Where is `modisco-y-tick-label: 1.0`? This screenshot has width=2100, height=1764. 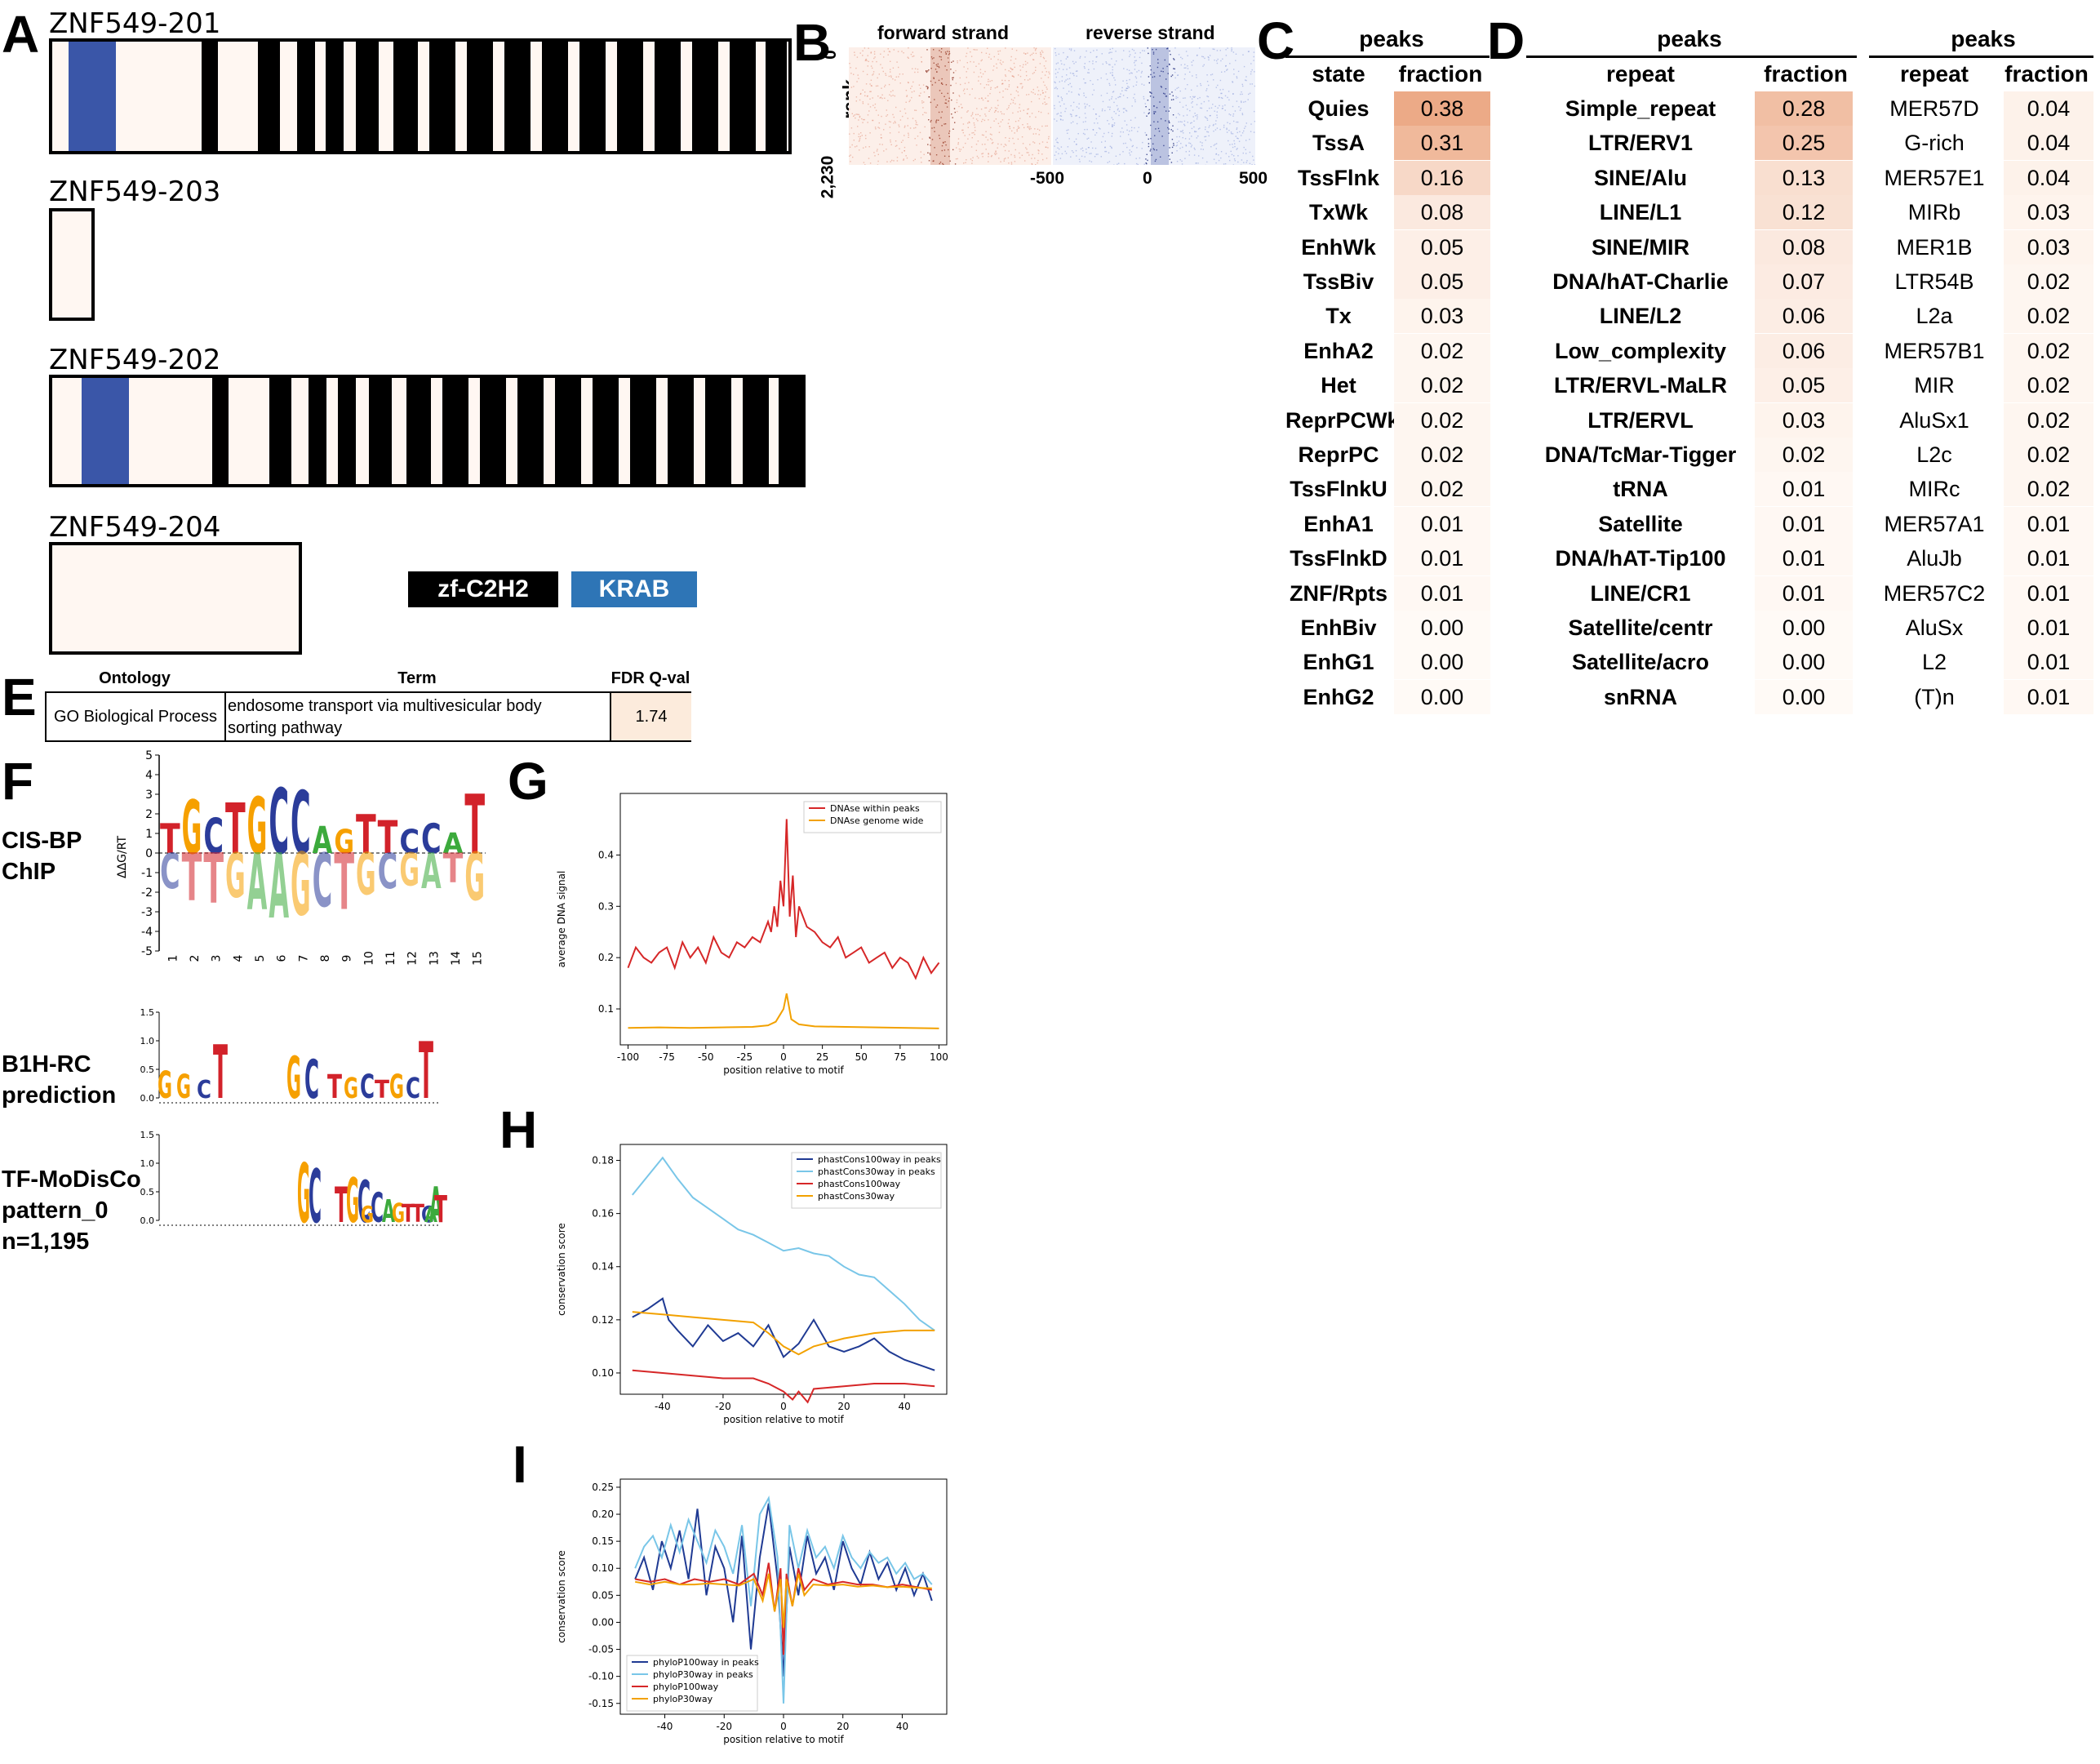
modisco-y-tick-label: 1.0 is located at coordinates (147, 1163).